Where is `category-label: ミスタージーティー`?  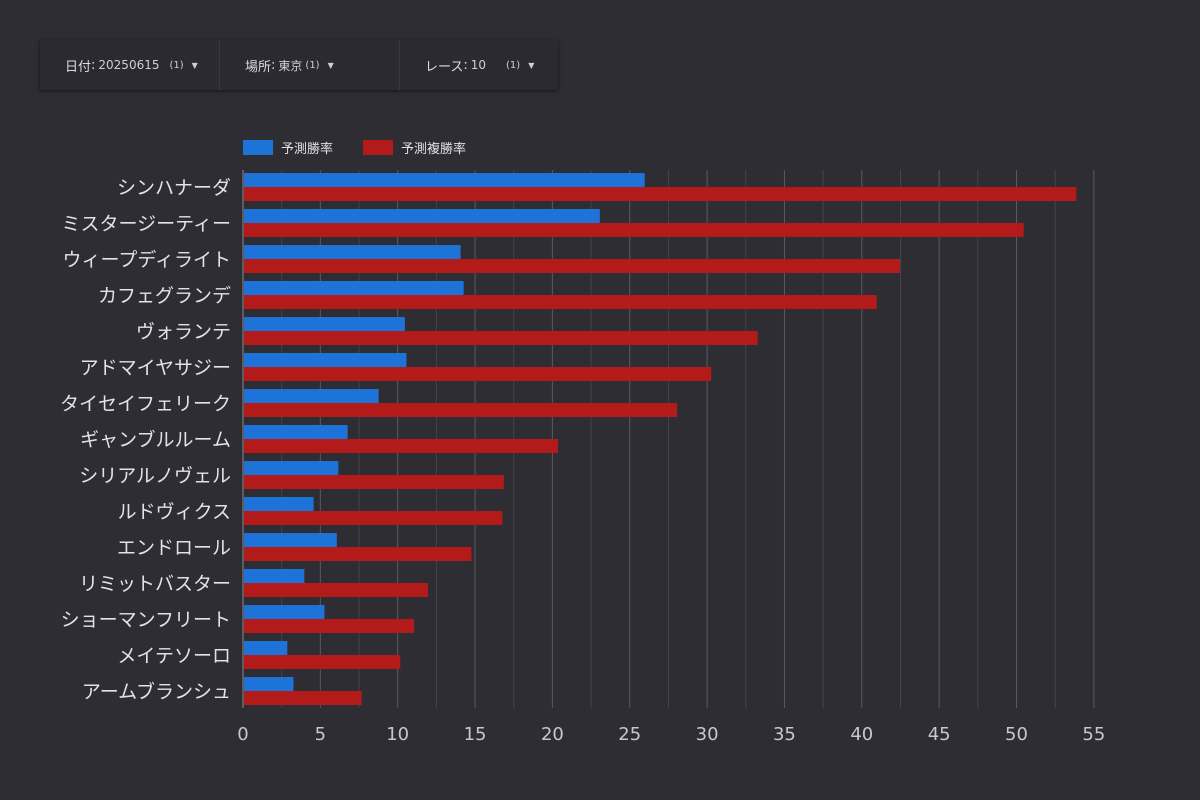 category-label: ミスタージーティー is located at coordinates (146, 224).